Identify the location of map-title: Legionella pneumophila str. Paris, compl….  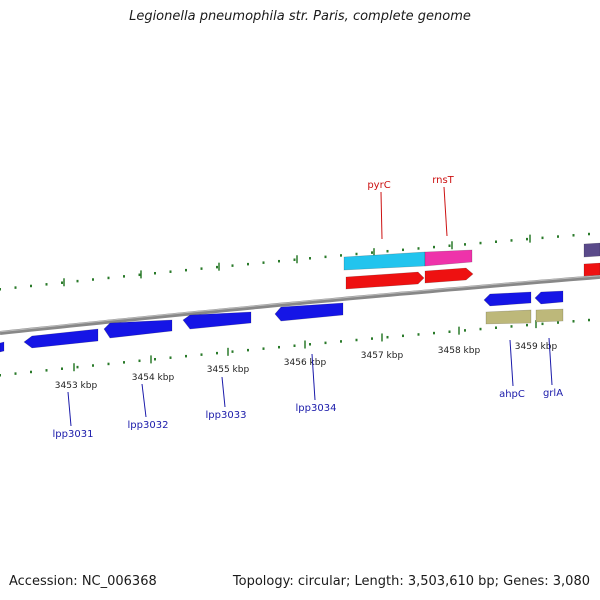
(300, 16).